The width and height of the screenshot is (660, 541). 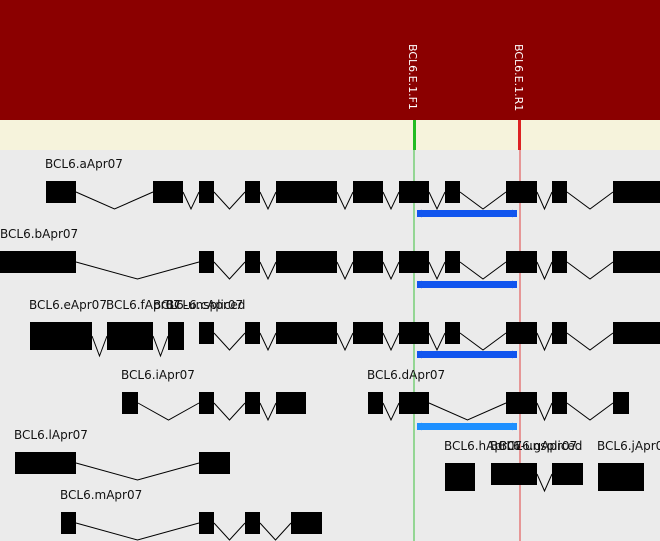 What do you see at coordinates (628, 446) in the screenshot?
I see `transcript-label-j: BCL6.jApr07` at bounding box center [628, 446].